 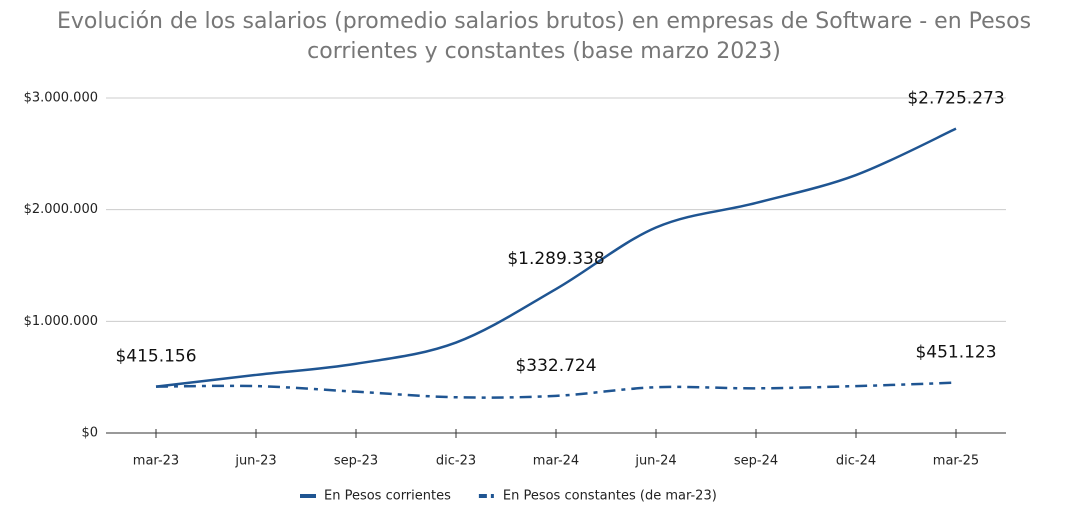 I want to click on legend-label: En Pesos corrientes, so click(x=387, y=496).